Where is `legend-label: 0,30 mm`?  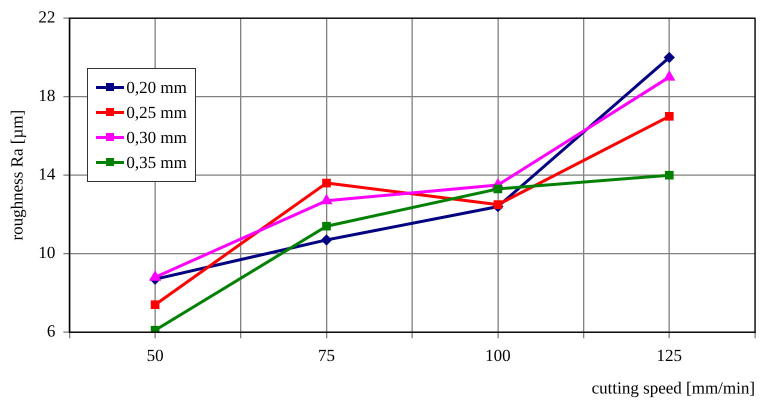 legend-label: 0,30 mm is located at coordinates (156, 138).